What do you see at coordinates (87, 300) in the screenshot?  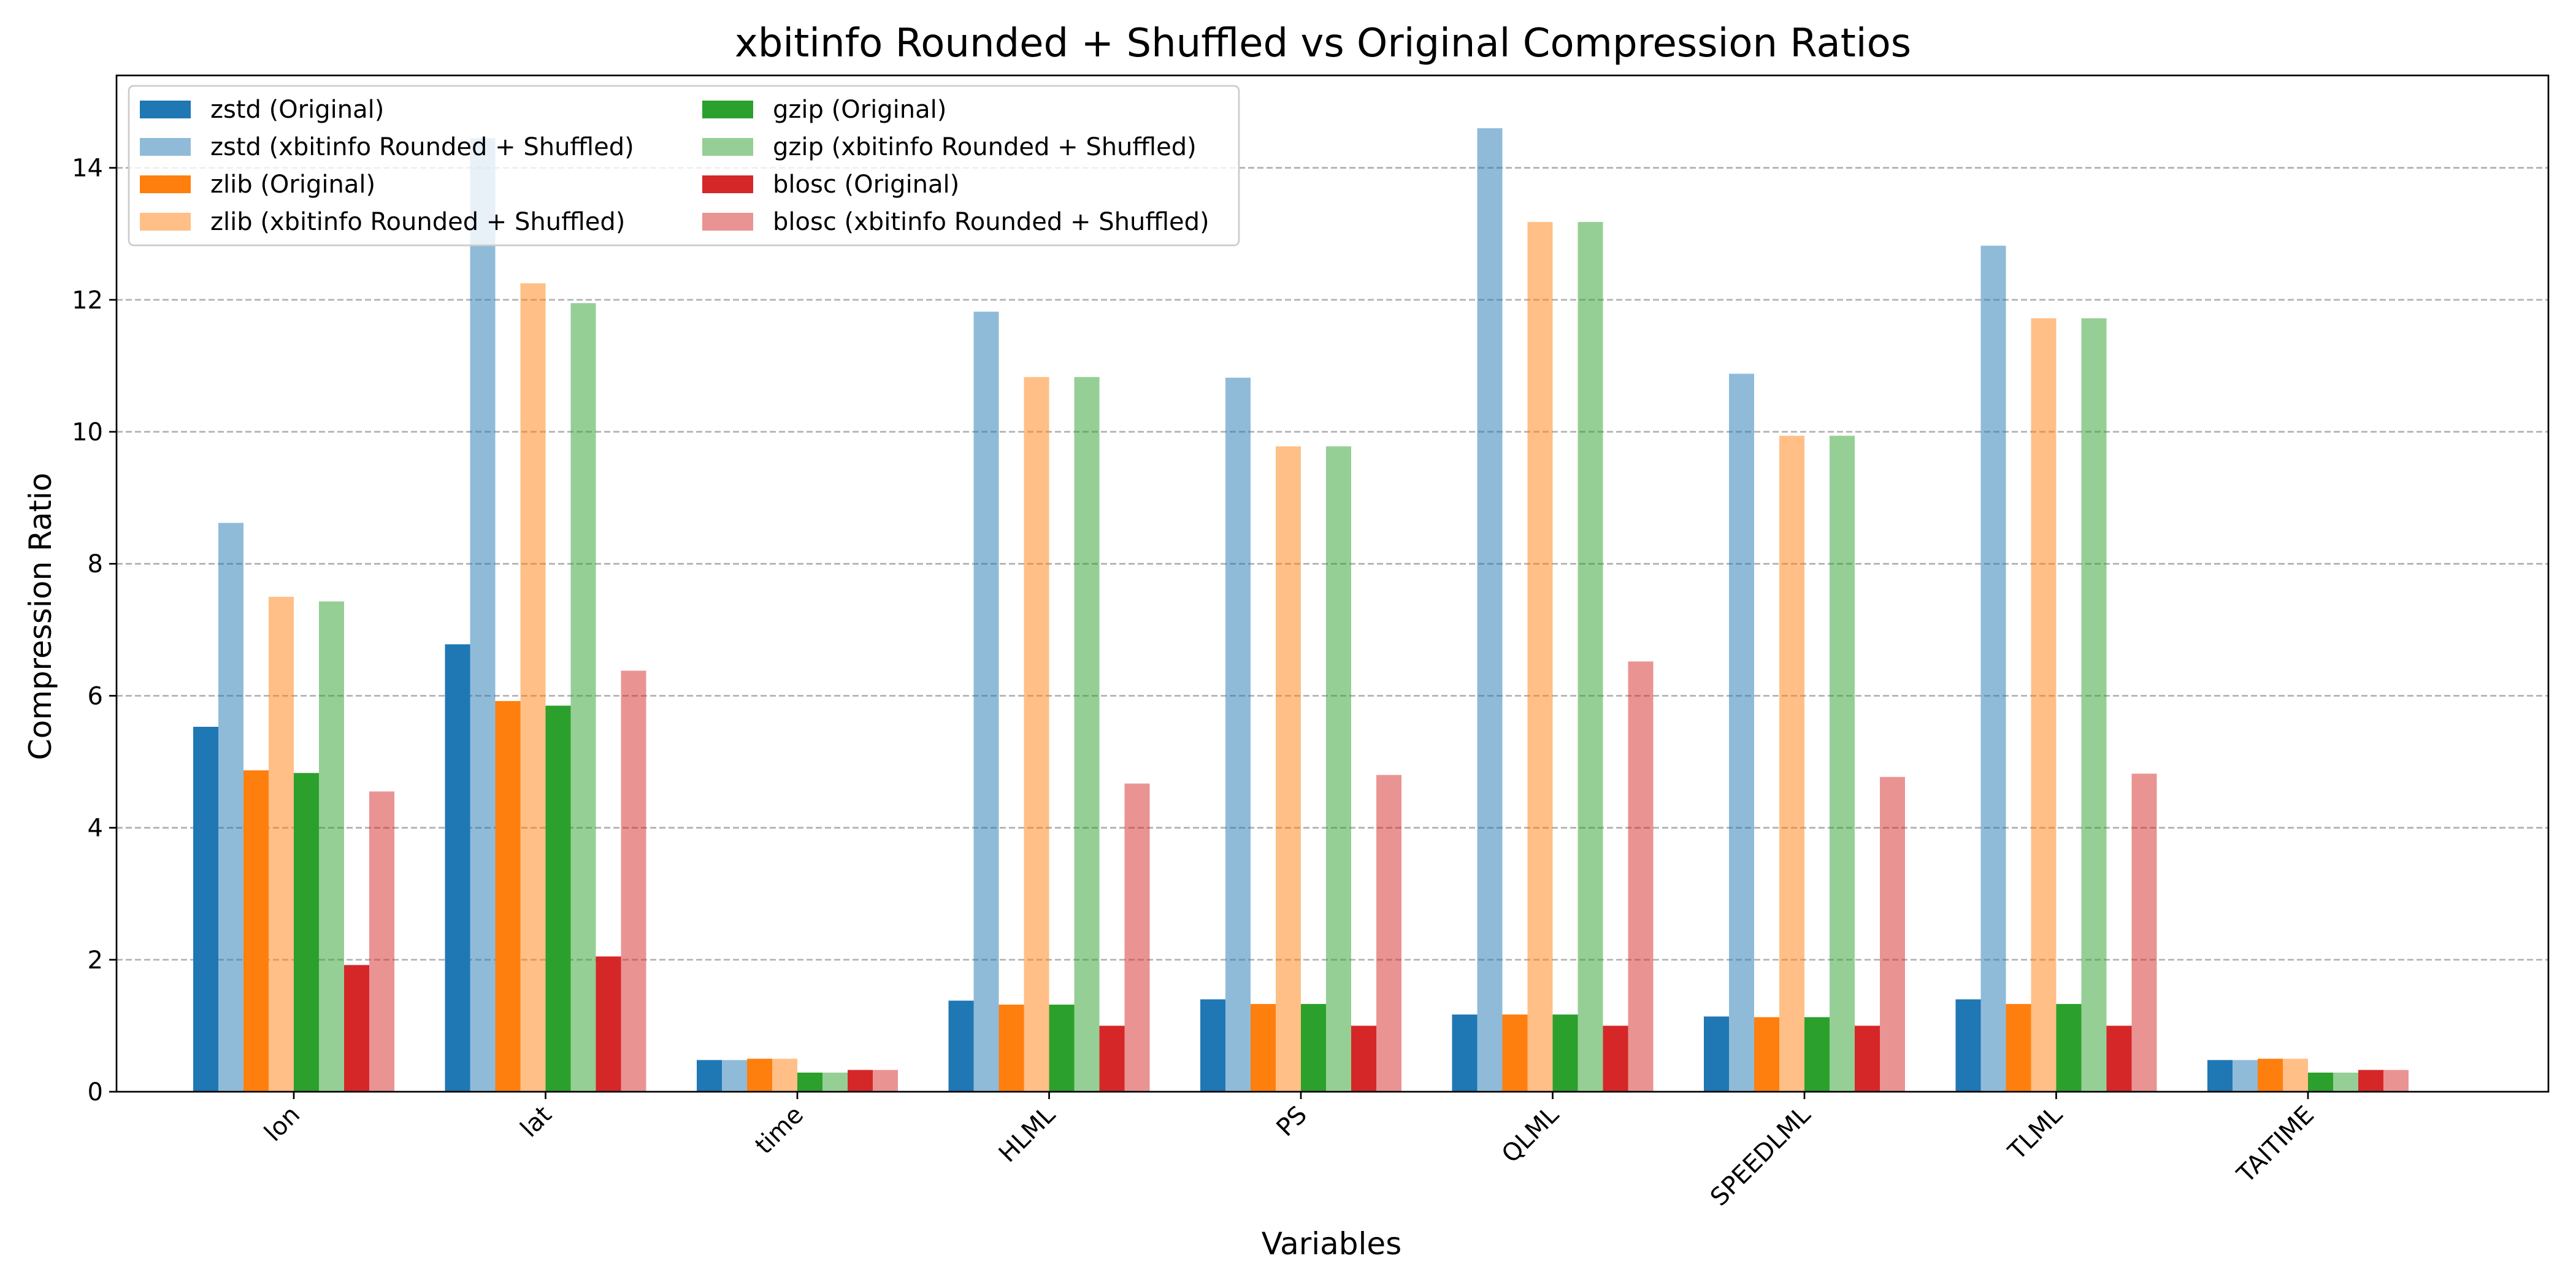 I see `y-tick-label: 12` at bounding box center [87, 300].